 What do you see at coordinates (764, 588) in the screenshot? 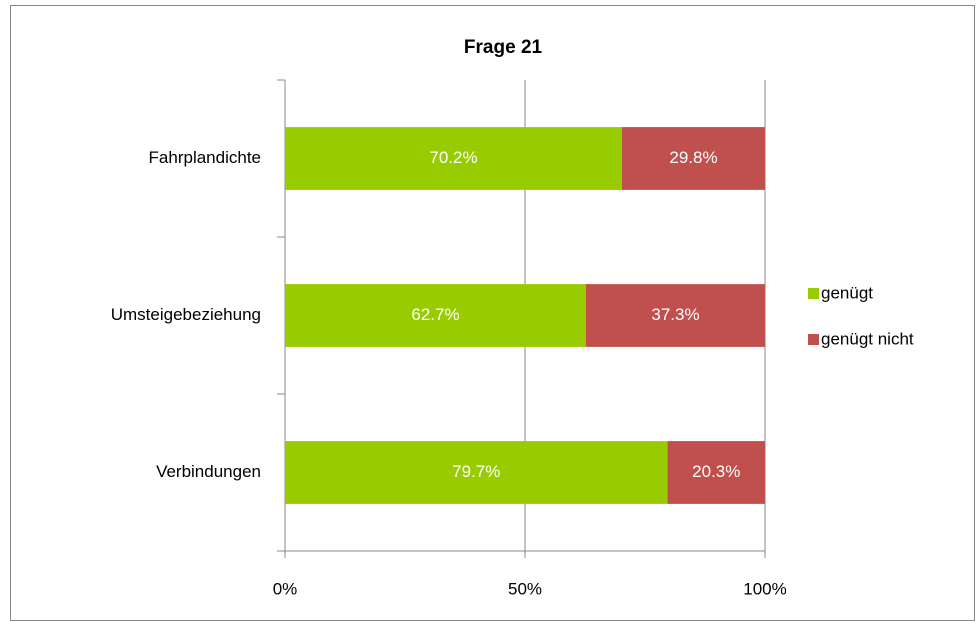
I see `x-tick-label: 100%` at bounding box center [764, 588].